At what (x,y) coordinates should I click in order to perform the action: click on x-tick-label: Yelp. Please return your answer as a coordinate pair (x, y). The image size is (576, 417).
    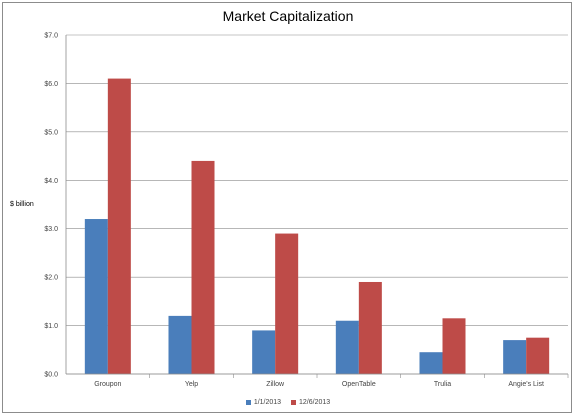
    Looking at the image, I should click on (191, 384).